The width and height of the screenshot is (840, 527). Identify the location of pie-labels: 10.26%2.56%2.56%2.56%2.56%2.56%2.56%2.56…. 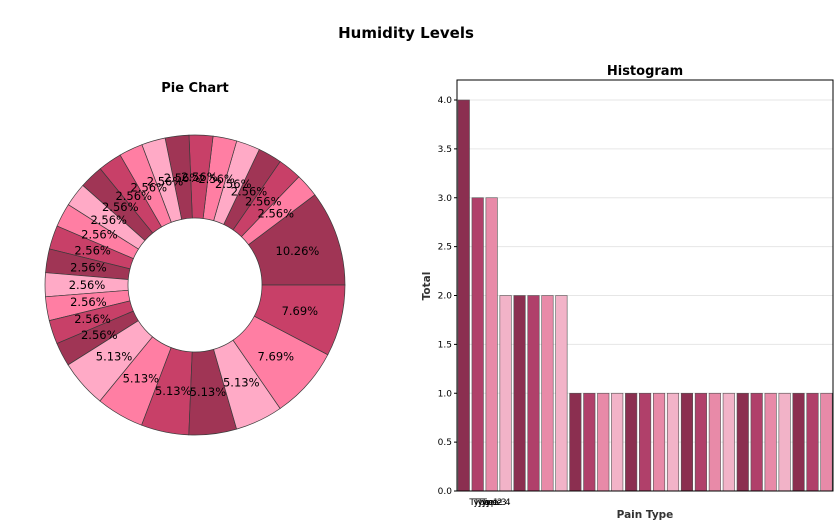
(194, 284).